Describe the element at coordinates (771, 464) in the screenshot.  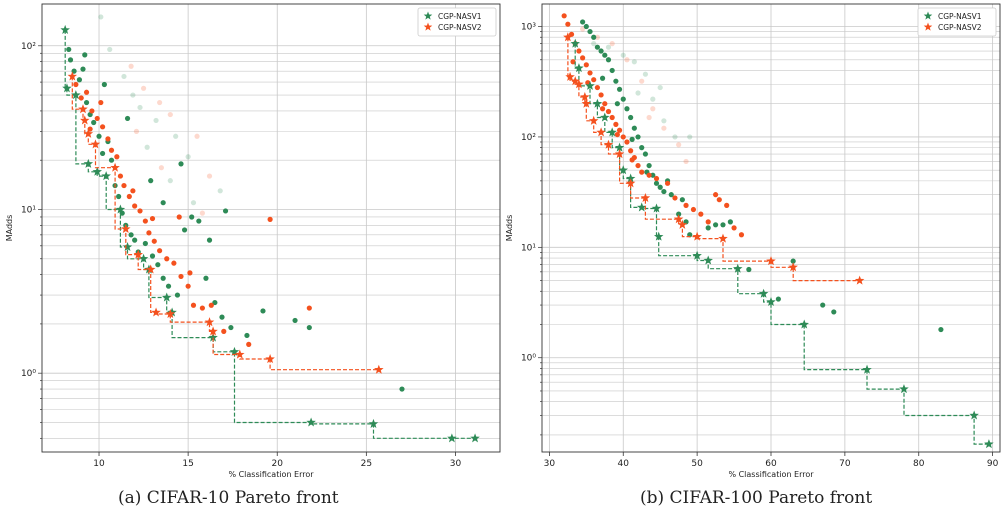
I see `x-tick-label: 60` at that location.